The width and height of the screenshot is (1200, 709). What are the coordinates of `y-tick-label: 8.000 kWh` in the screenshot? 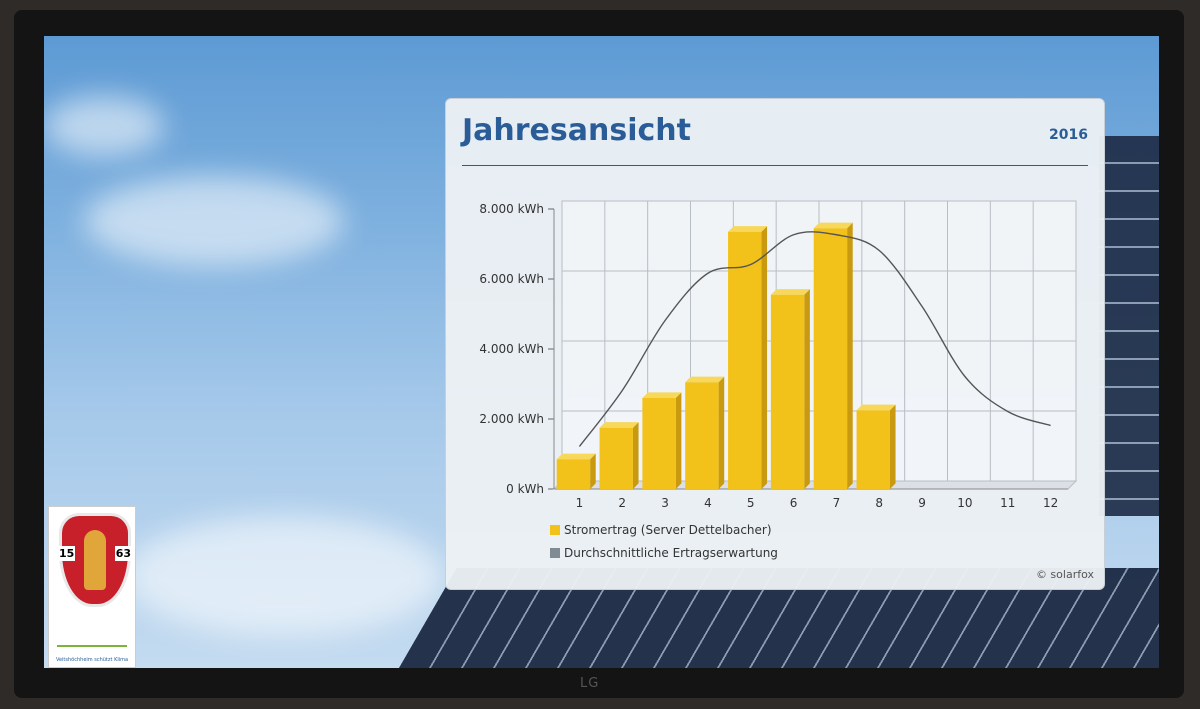 It's located at (511, 209).